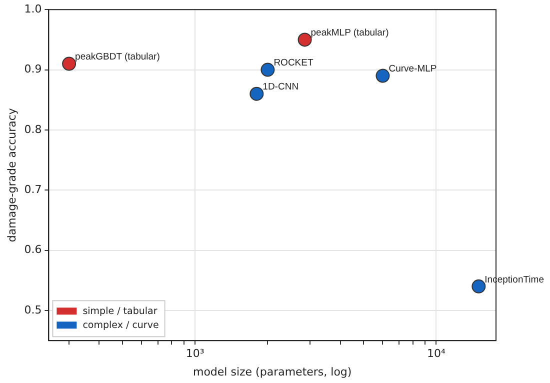 The width and height of the screenshot is (550, 383). What do you see at coordinates (195, 353) in the screenshot?
I see `x-tick-label: 10³` at bounding box center [195, 353].